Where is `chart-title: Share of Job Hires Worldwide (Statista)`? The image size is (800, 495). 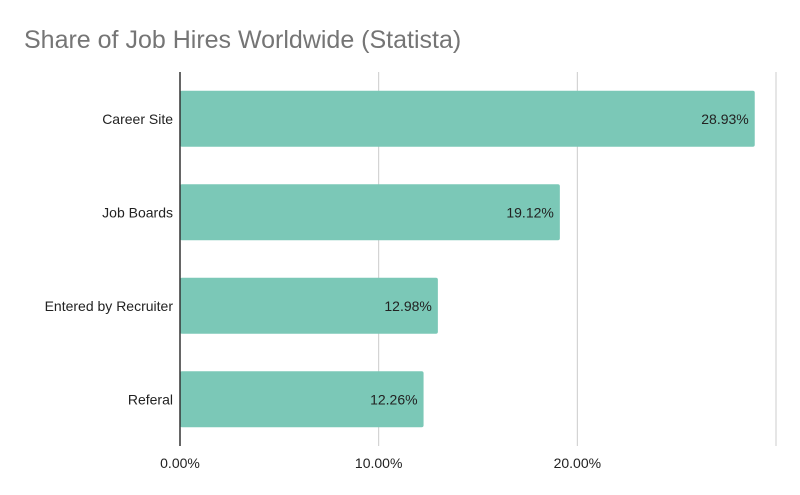 chart-title: Share of Job Hires Worldwide (Statista) is located at coordinates (243, 40).